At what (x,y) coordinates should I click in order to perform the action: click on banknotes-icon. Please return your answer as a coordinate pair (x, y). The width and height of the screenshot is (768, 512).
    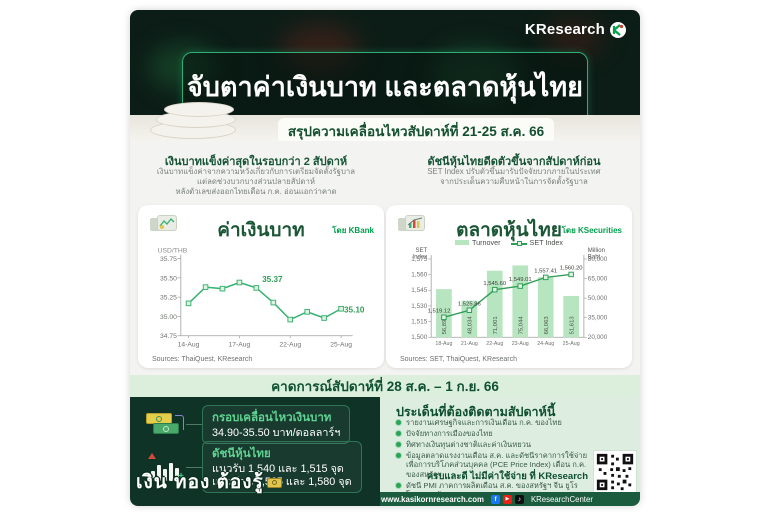
    Looking at the image, I should click on (165, 425).